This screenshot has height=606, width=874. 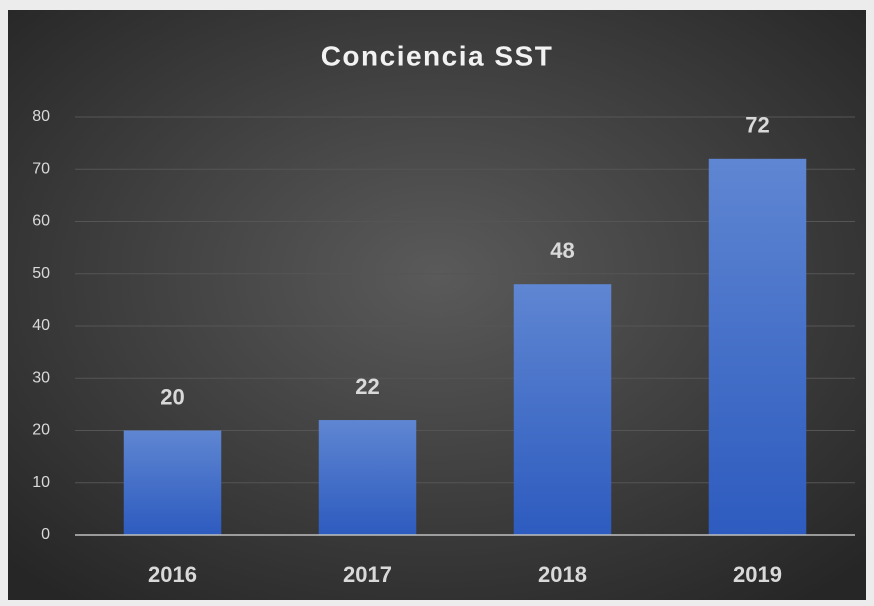 What do you see at coordinates (757, 125) in the screenshot?
I see `data-label: 72` at bounding box center [757, 125].